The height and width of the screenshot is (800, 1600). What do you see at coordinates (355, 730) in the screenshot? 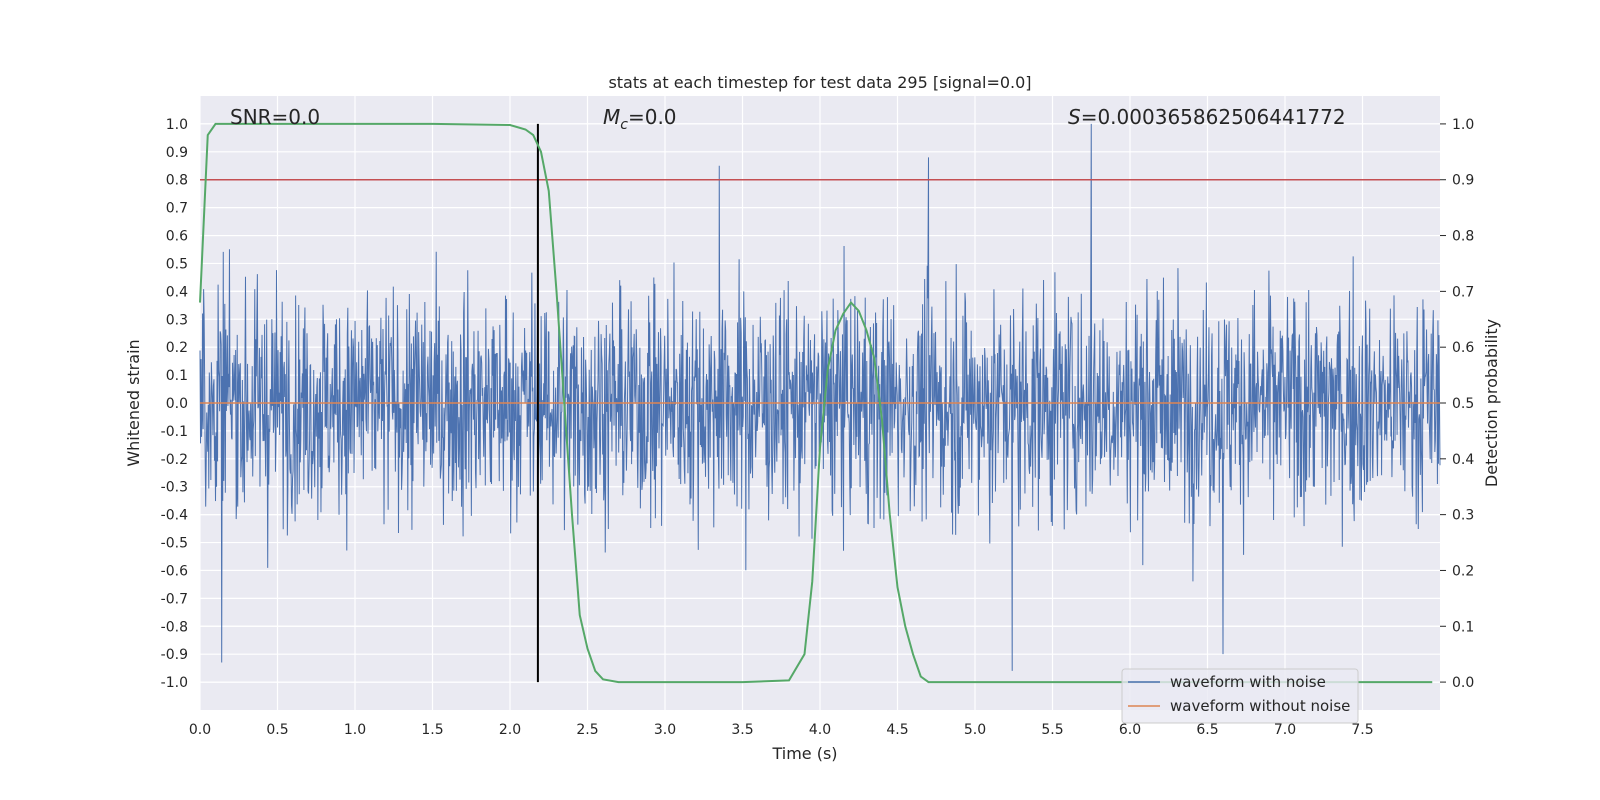
I see `x-tick-label: 1.0` at bounding box center [355, 730].